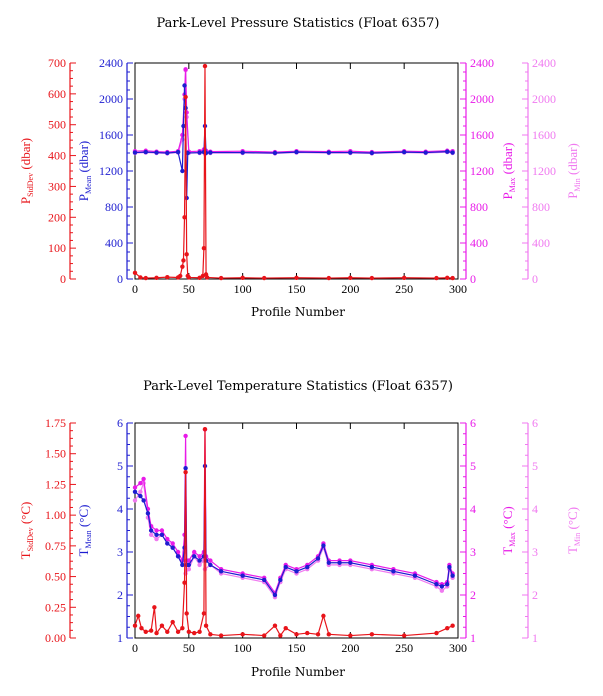  I want to click on mean-tick-label: 800, so click(114, 207).